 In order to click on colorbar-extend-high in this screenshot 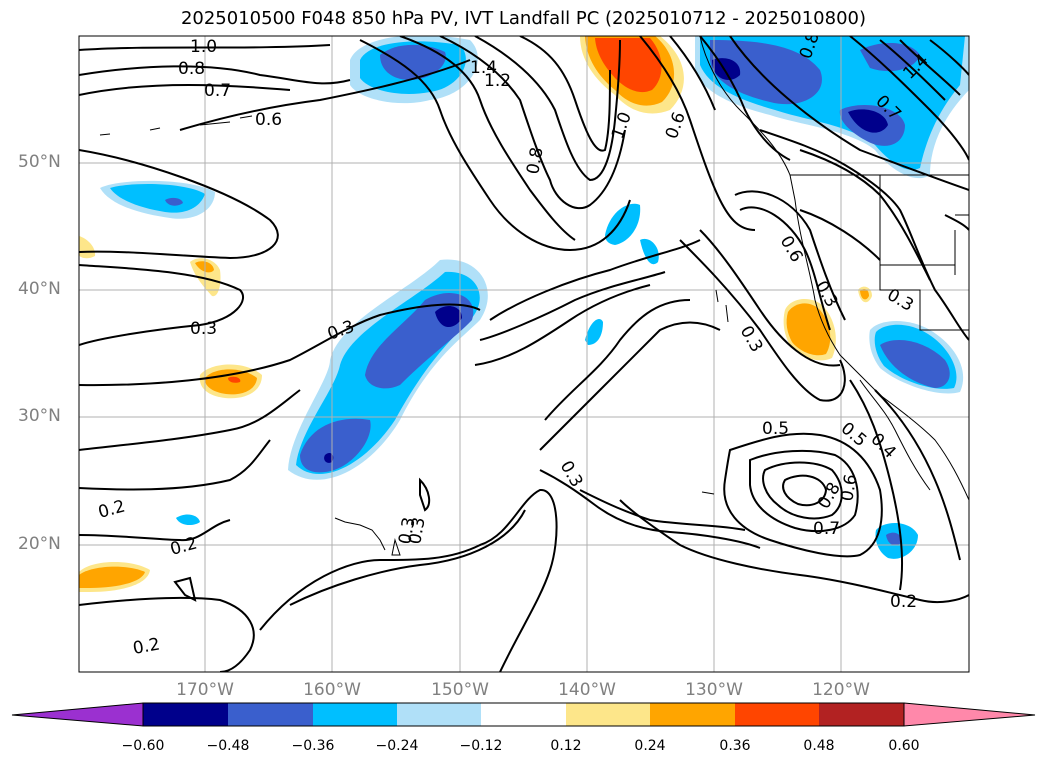, I will do `click(969, 714)`.